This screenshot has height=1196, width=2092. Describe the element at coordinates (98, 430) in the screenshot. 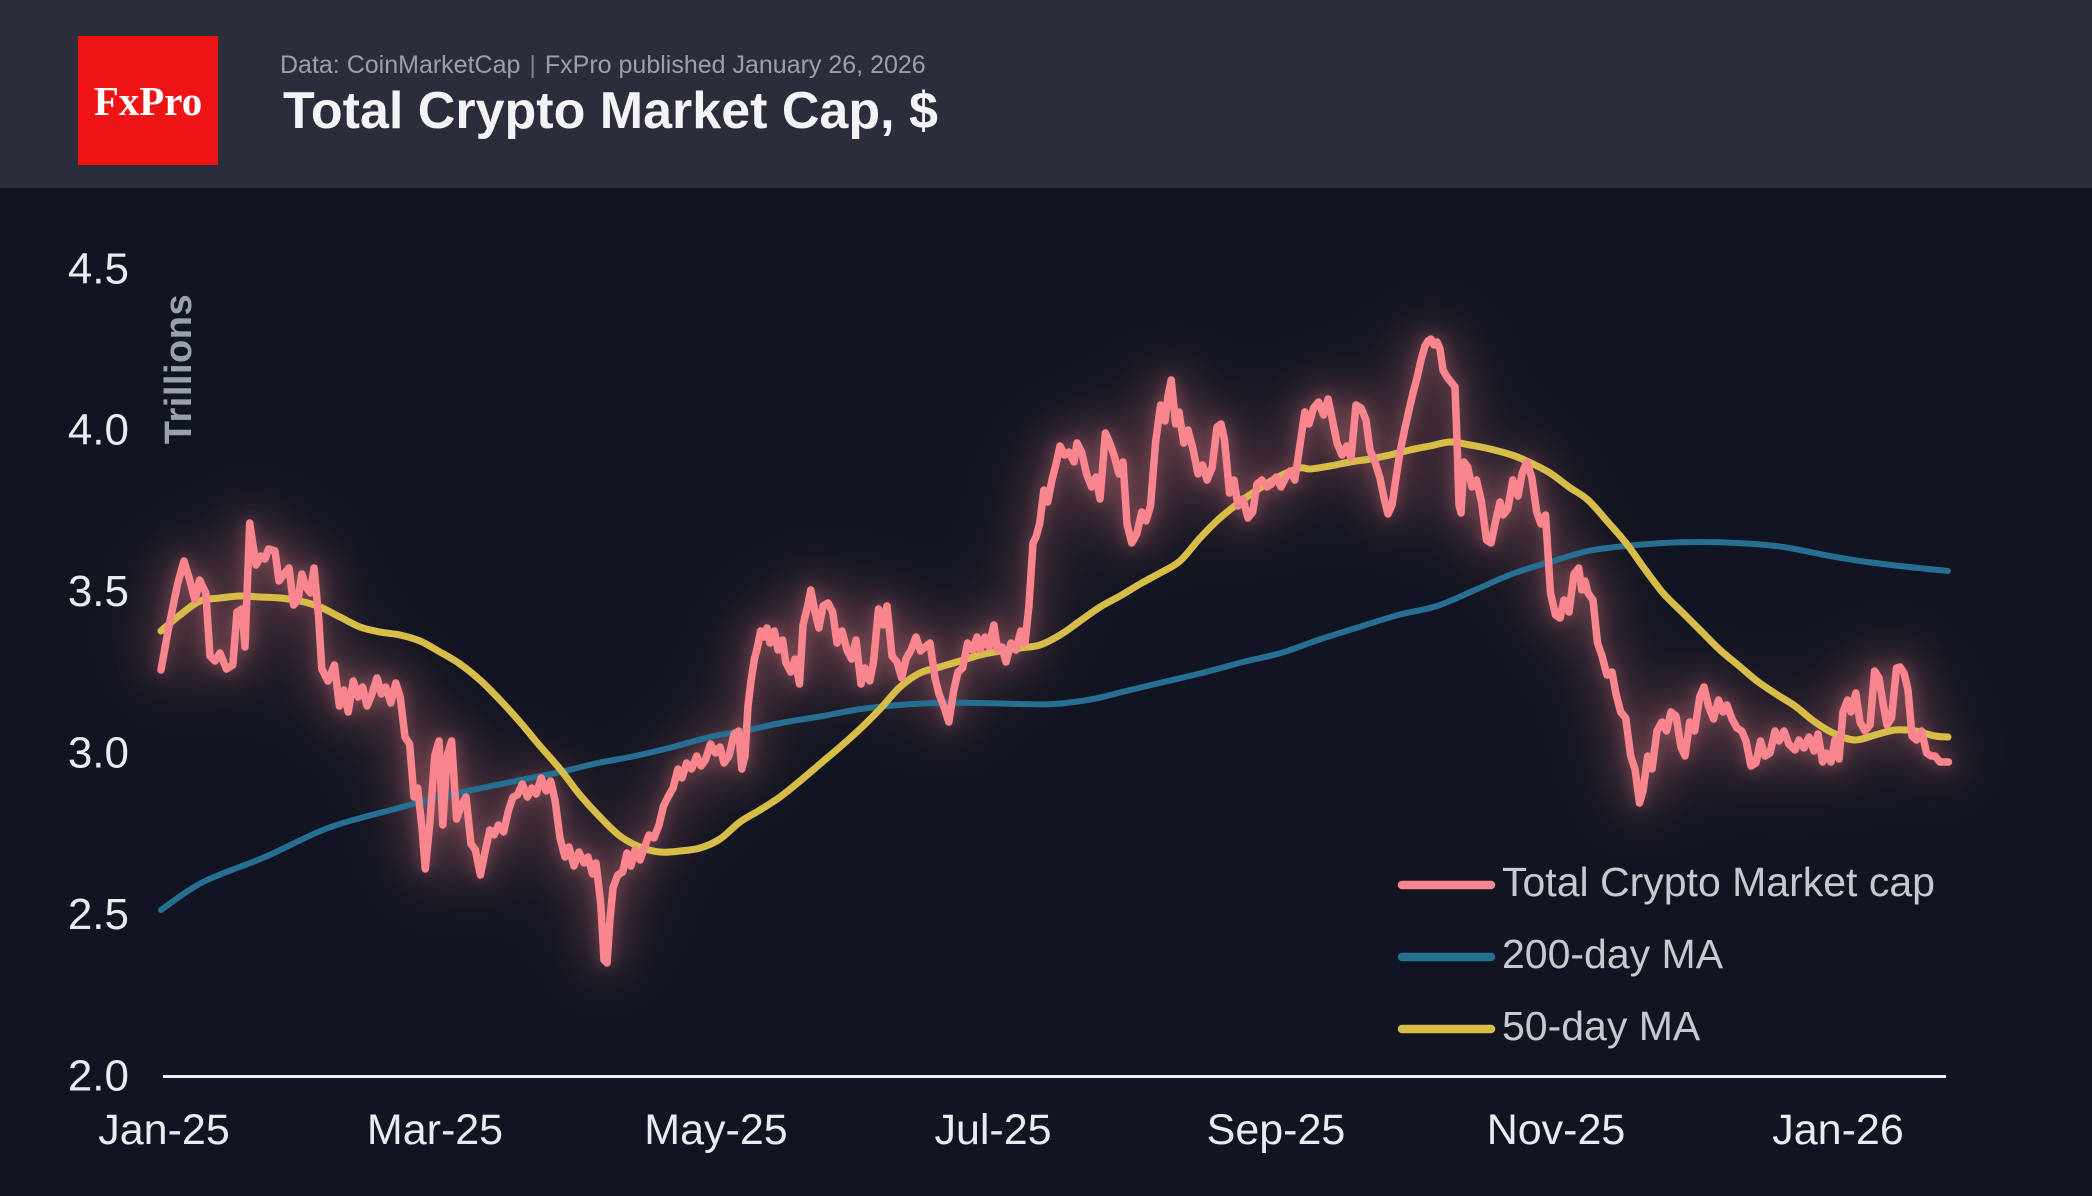

I see `svg-text: 4.0` at that location.